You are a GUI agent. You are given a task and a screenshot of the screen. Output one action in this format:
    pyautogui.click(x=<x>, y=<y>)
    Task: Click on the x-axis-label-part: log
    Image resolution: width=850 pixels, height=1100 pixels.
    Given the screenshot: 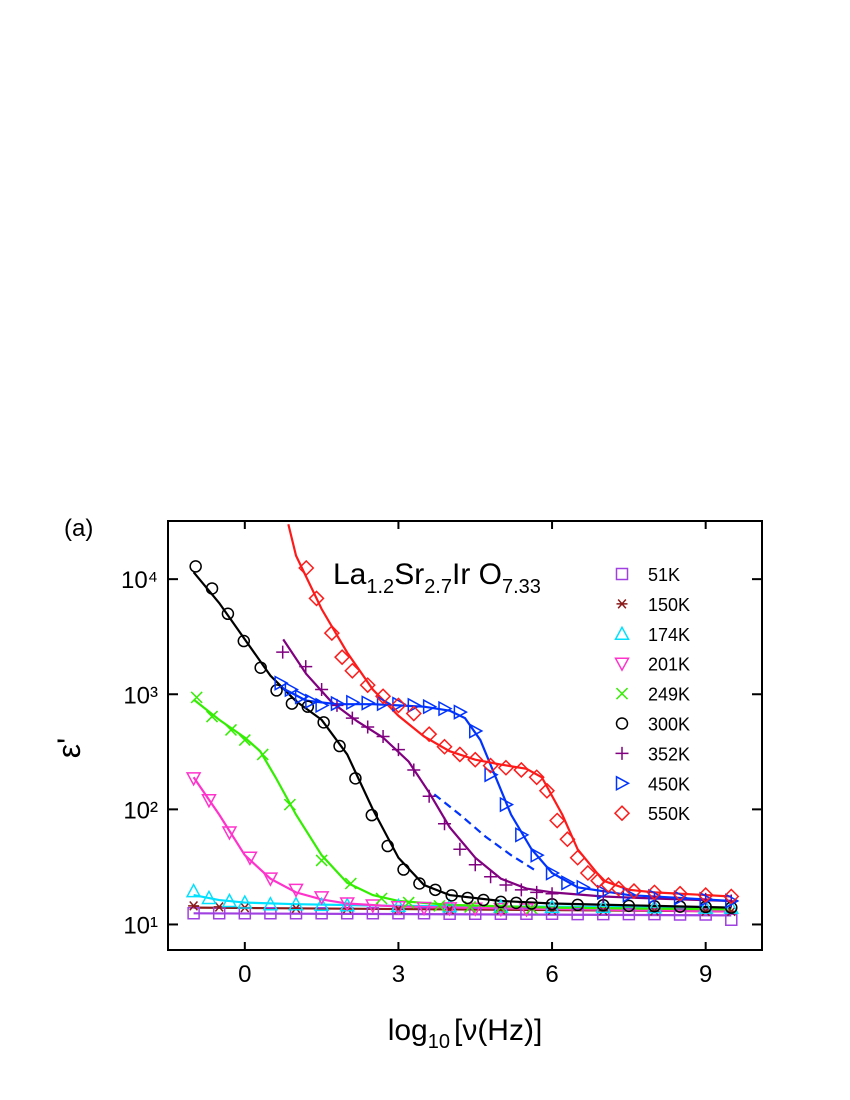 What is the action you would take?
    pyautogui.click(x=408, y=1030)
    